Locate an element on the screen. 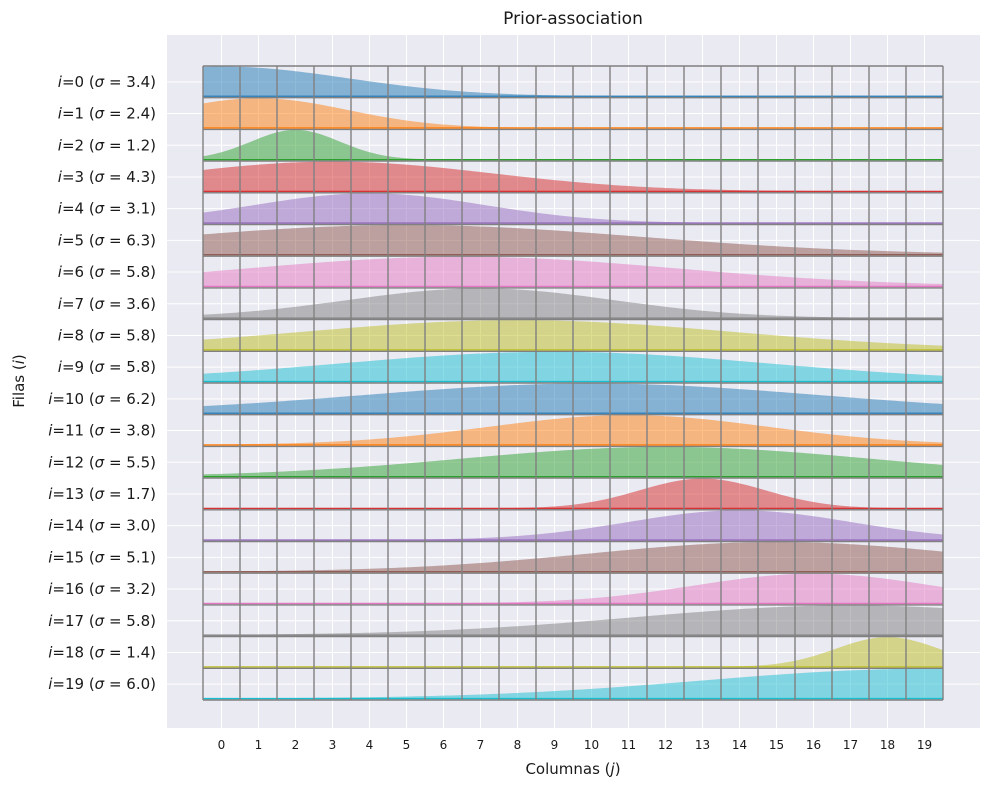  row-label-18: i=18 (σ = 1.4) is located at coordinates (102, 652).